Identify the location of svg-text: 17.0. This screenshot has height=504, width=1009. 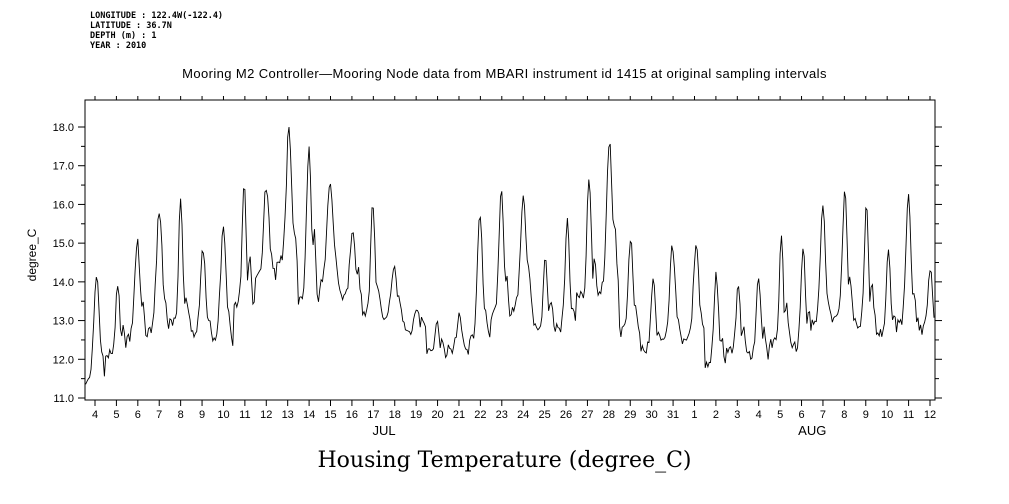
(63, 167).